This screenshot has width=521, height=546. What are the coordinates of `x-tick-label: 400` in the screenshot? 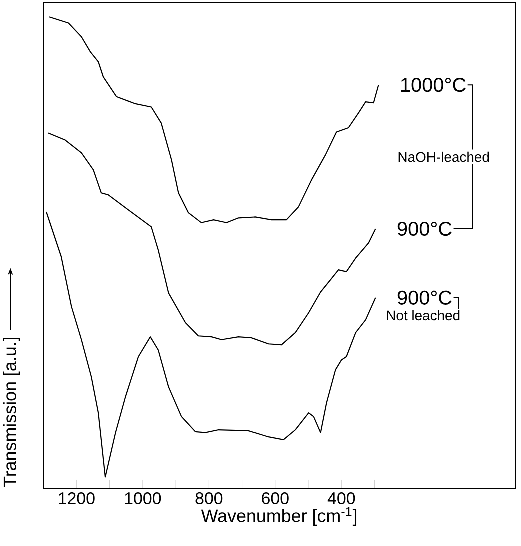 It's located at (342, 498).